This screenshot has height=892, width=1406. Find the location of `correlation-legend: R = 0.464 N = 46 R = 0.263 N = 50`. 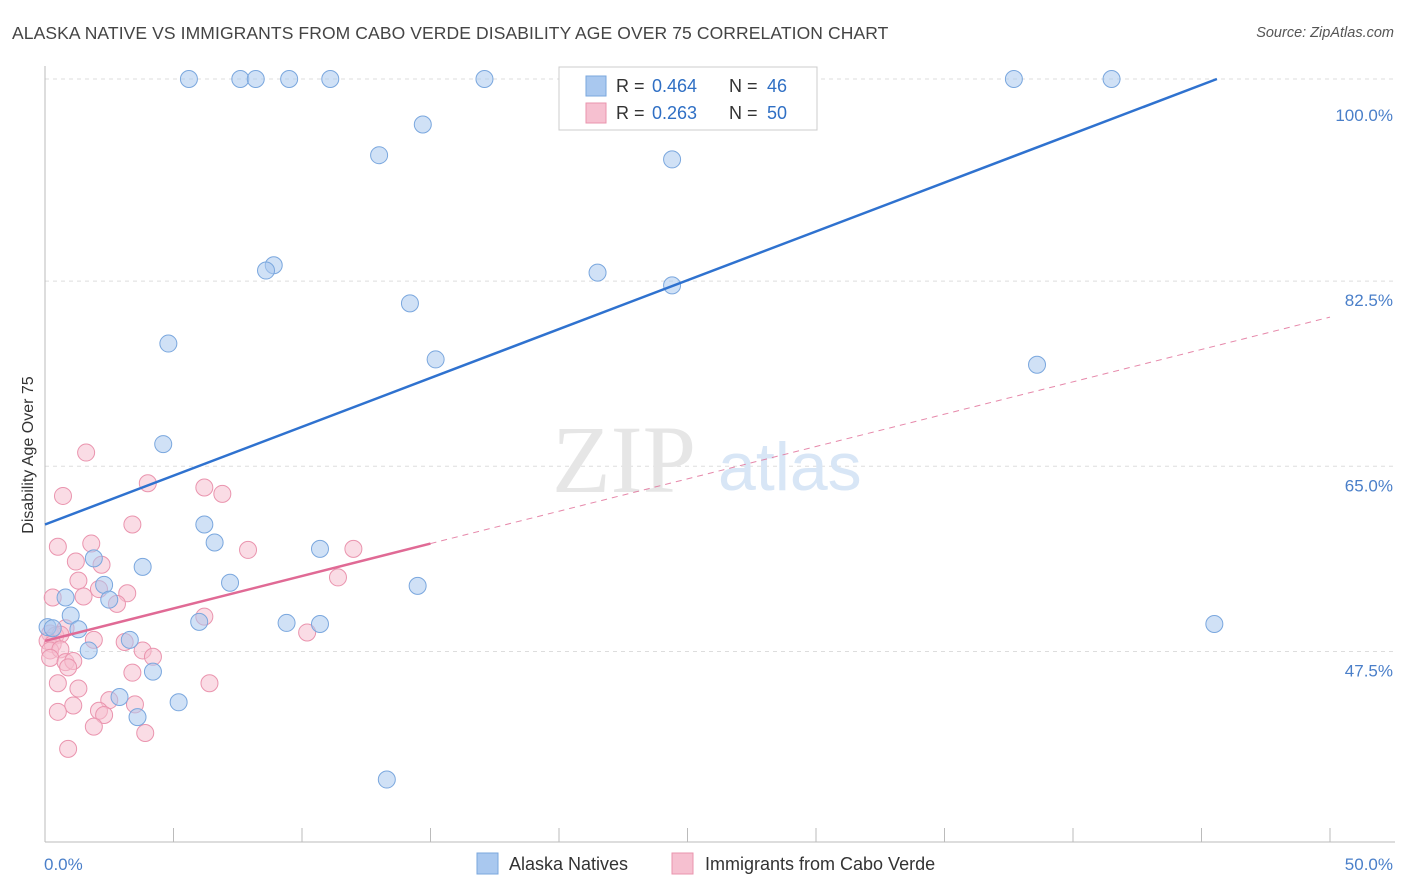

correlation-legend: R = 0.464 N = 46 R = 0.263 N = 50 is located at coordinates (688, 98).